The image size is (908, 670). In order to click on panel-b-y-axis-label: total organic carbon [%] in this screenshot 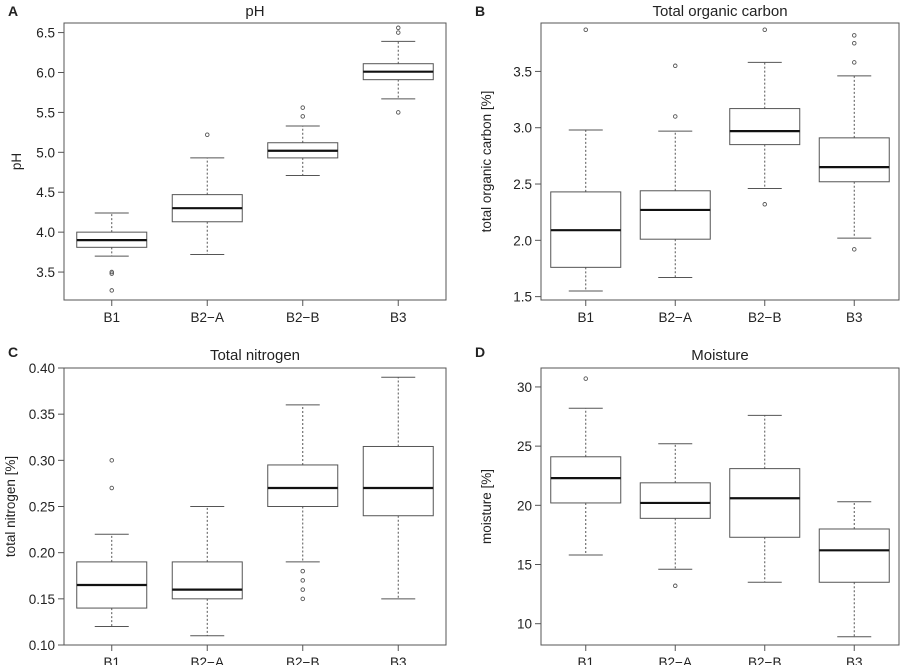, I will do `click(486, 162)`.